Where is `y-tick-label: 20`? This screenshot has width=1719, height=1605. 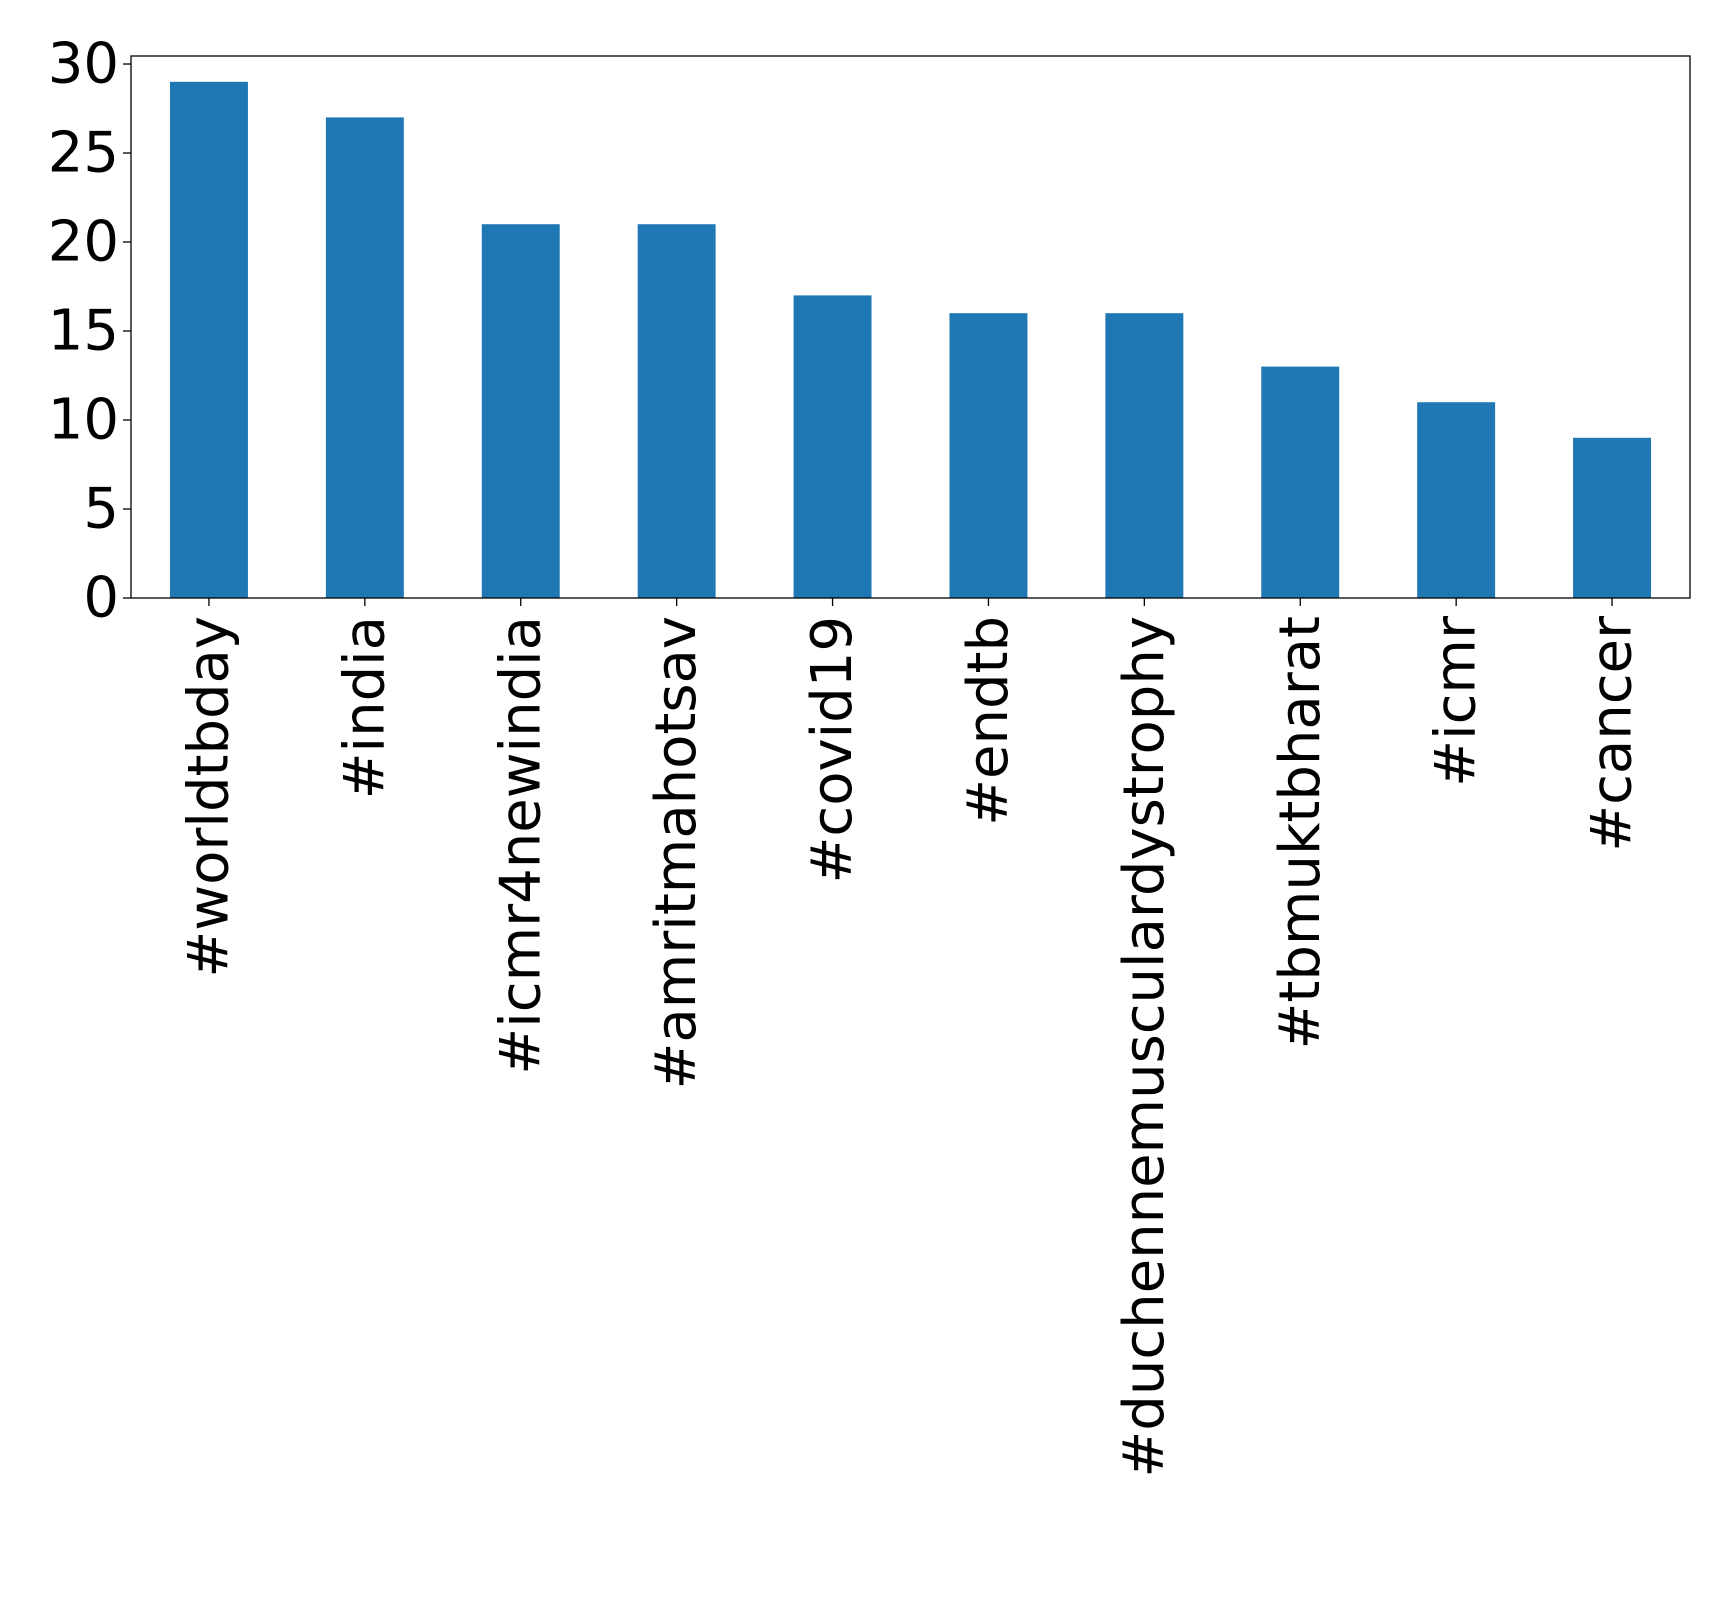
y-tick-label: 20 is located at coordinates (83, 242).